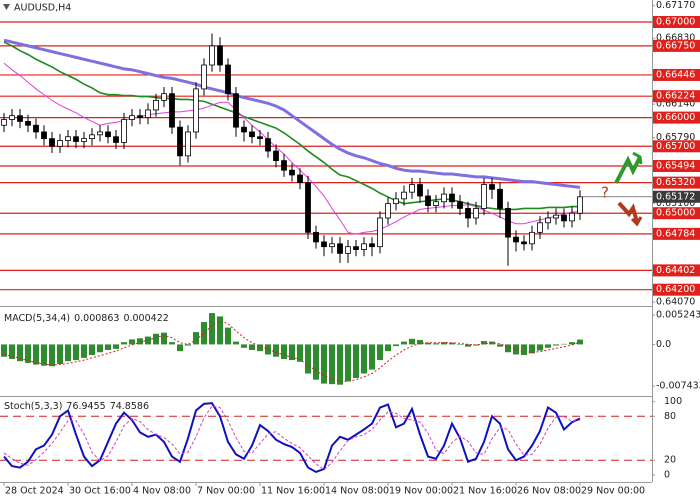 This screenshot has height=500, width=700. I want to click on up-arrow, so click(628, 169).